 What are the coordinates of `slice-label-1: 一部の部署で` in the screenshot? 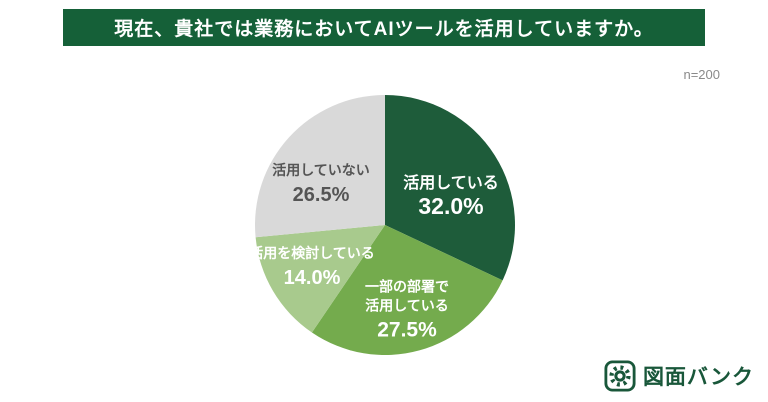 It's located at (407, 287).